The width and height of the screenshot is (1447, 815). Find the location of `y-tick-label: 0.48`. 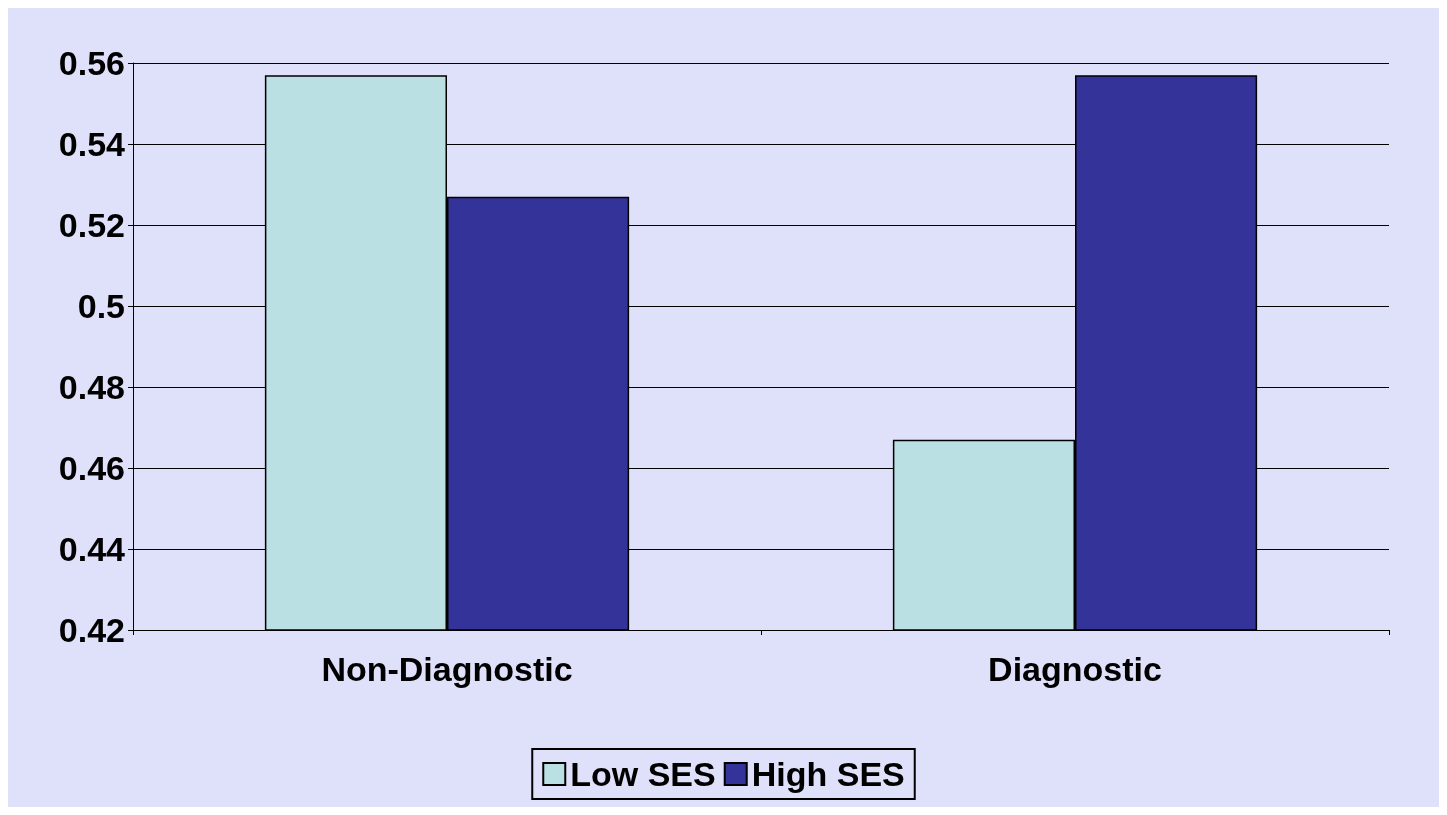

y-tick-label: 0.48 is located at coordinates (91, 387).